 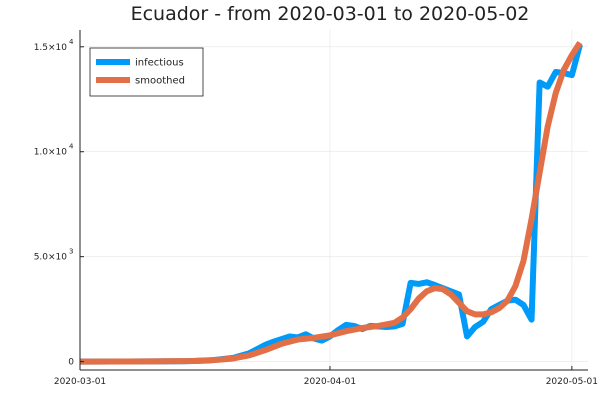 I want to click on y-tick-label: 1.5×10, so click(x=51, y=48).